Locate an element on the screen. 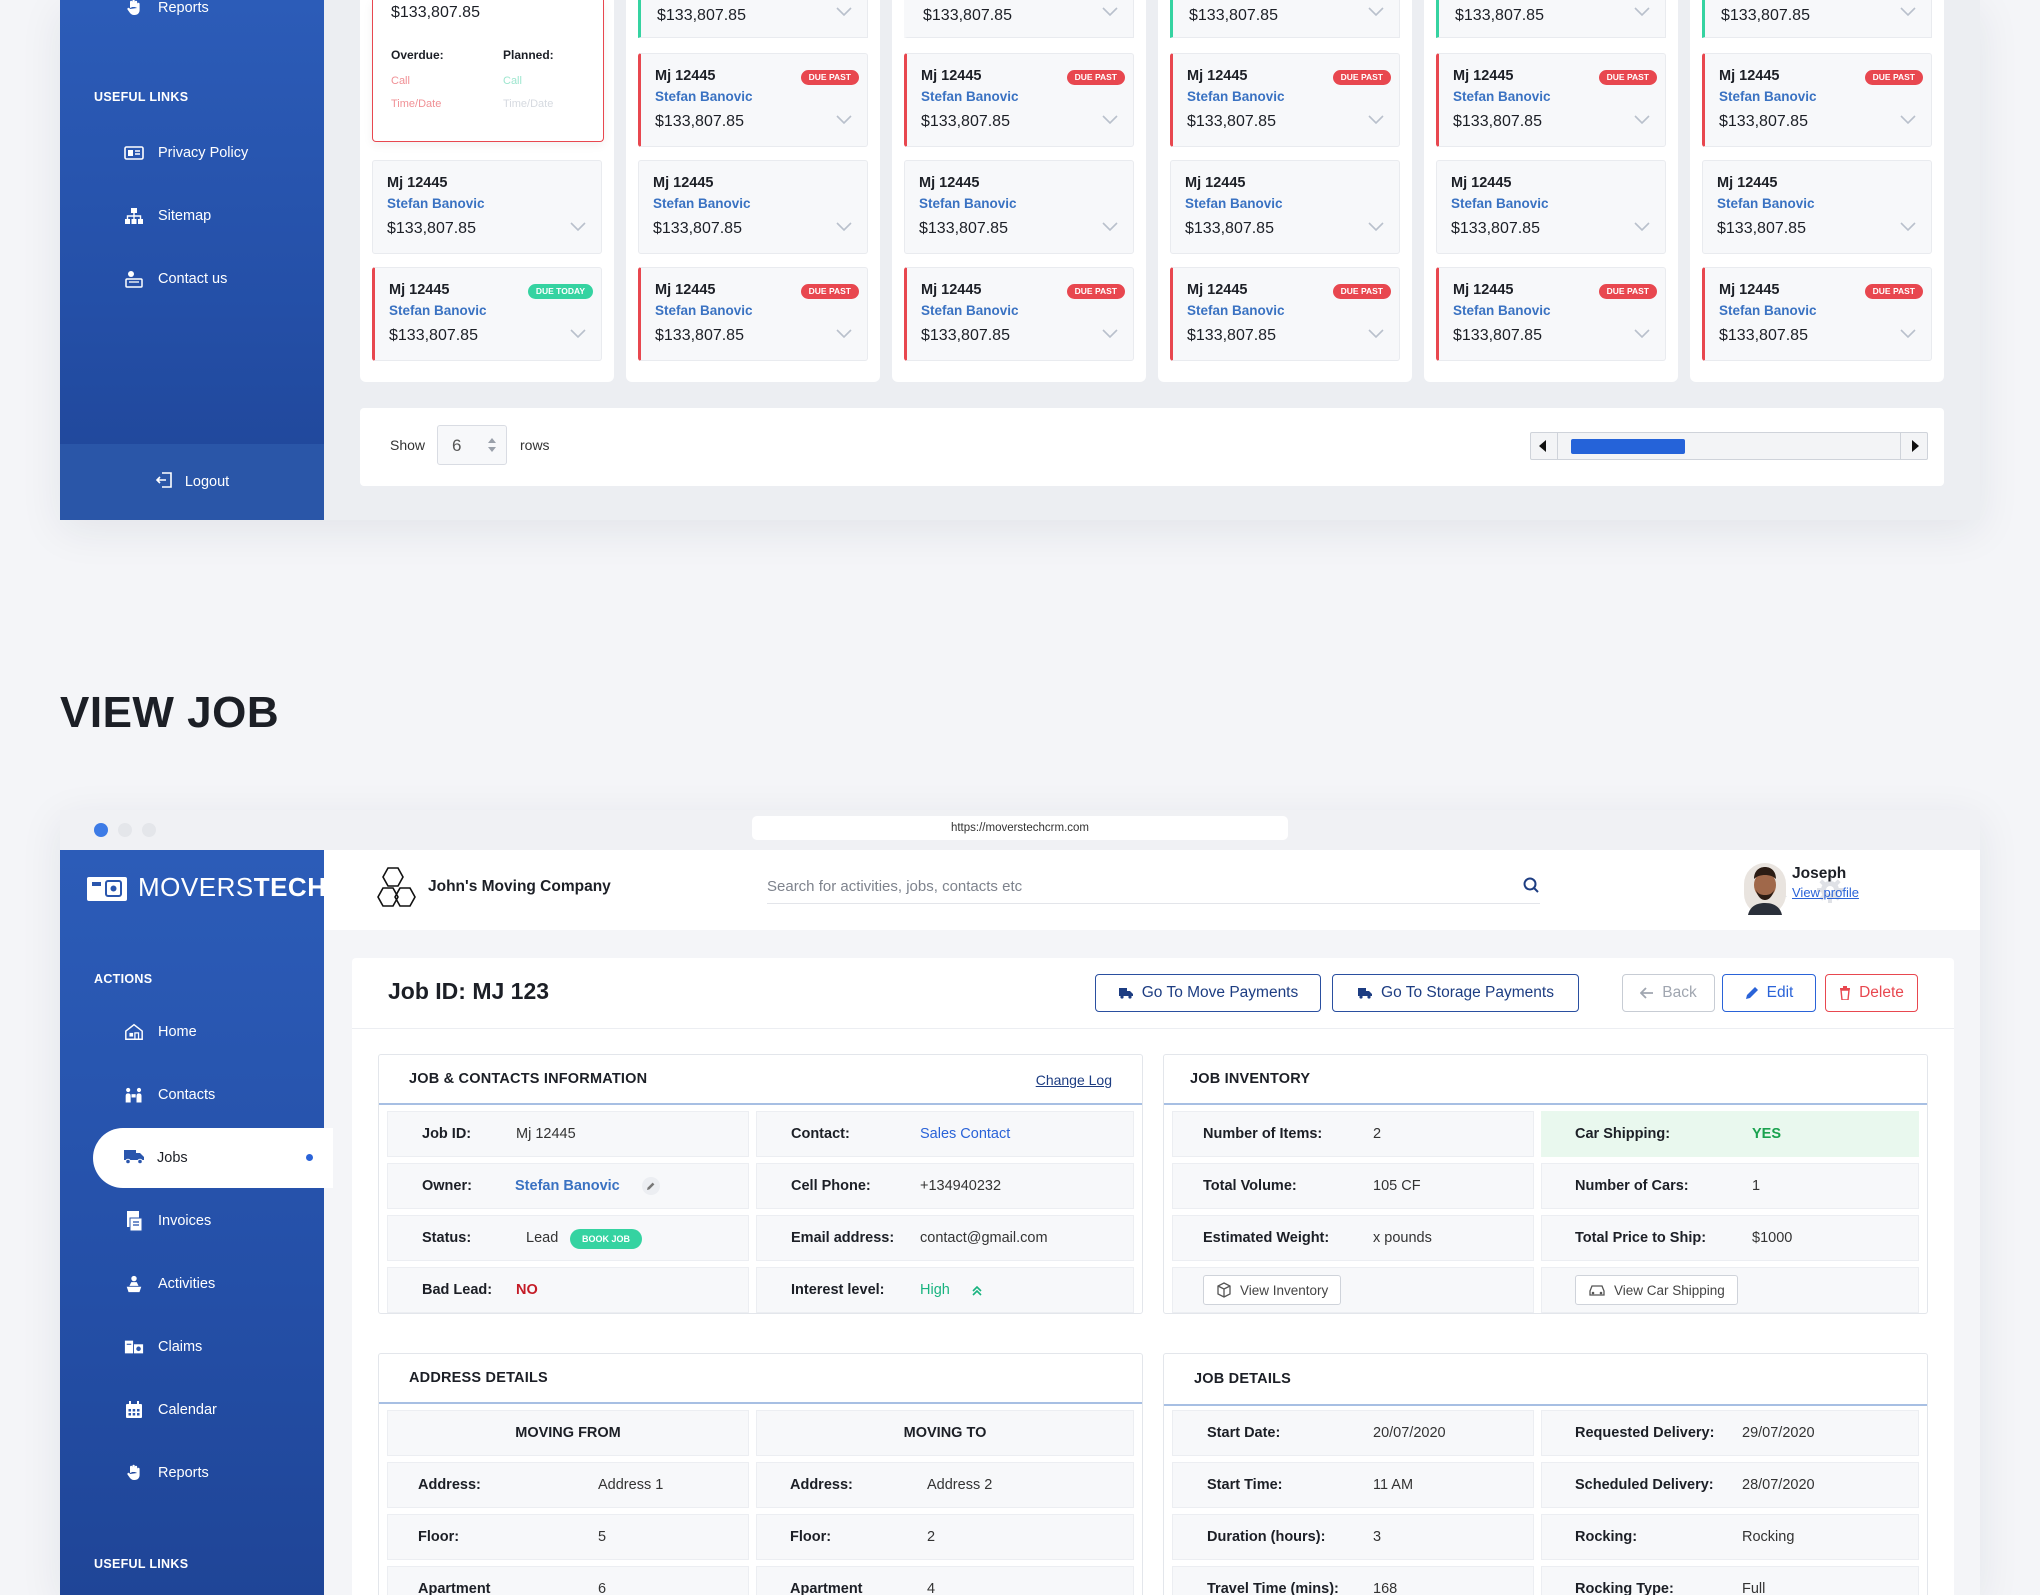 This screenshot has height=1595, width=2040. sidebar-item-privacy-policy: Privacy Policy is located at coordinates (192, 153).